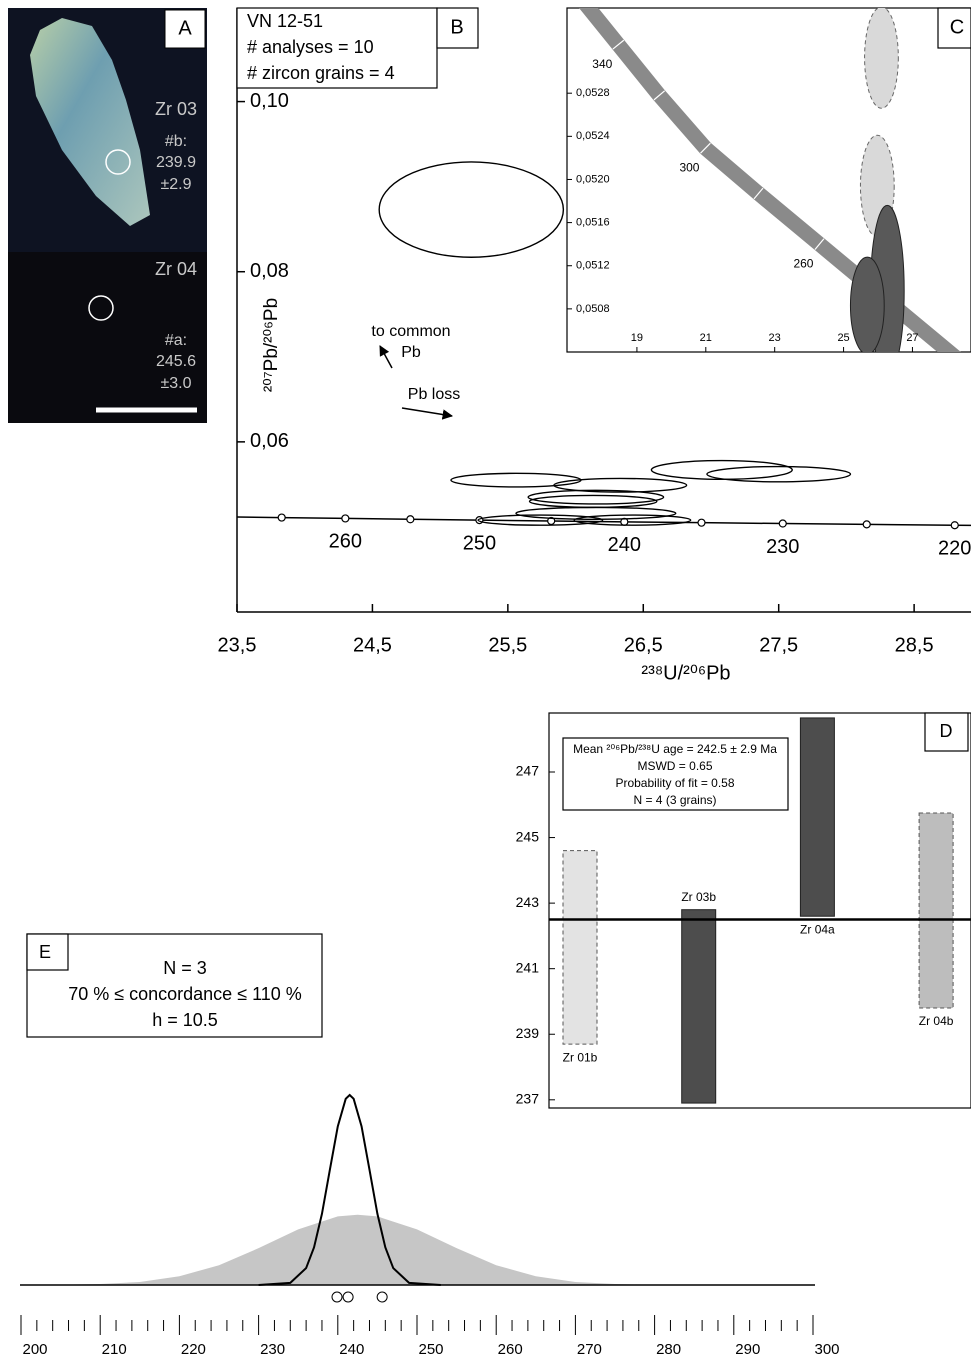  I want to click on age-label: 300, so click(689, 167).